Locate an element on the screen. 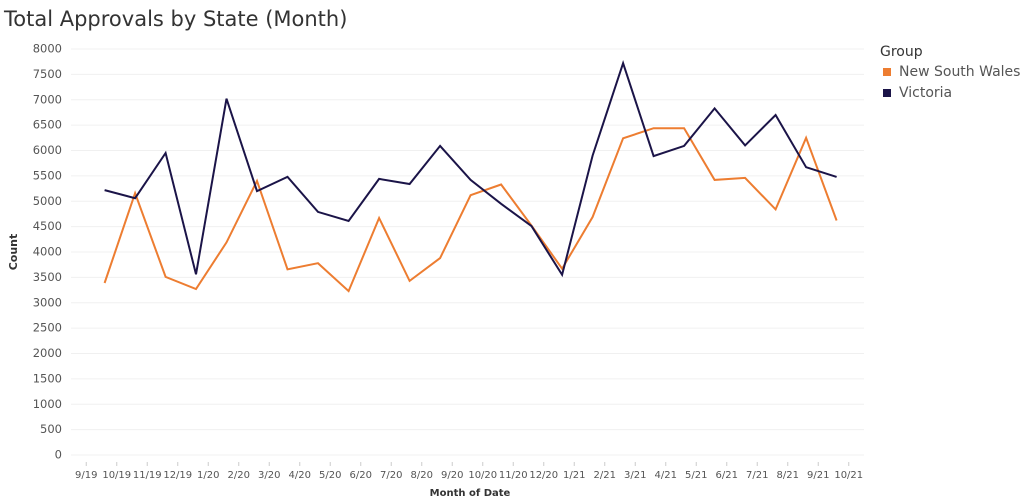  y-tick-label: 500 is located at coordinates (51, 429).